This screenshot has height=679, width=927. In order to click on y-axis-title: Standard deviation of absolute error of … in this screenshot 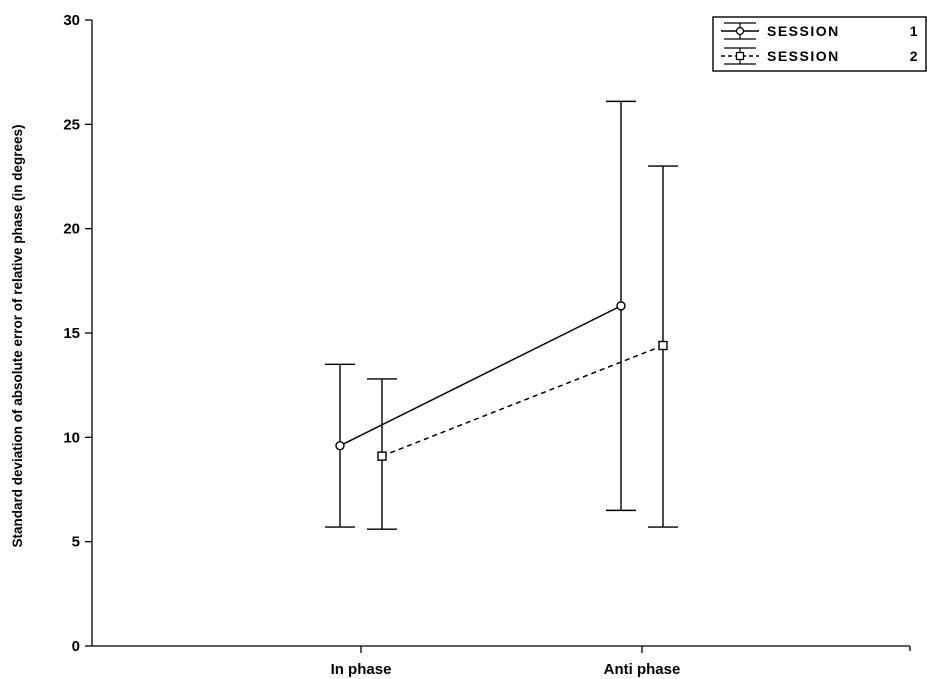, I will do `click(17, 335)`.